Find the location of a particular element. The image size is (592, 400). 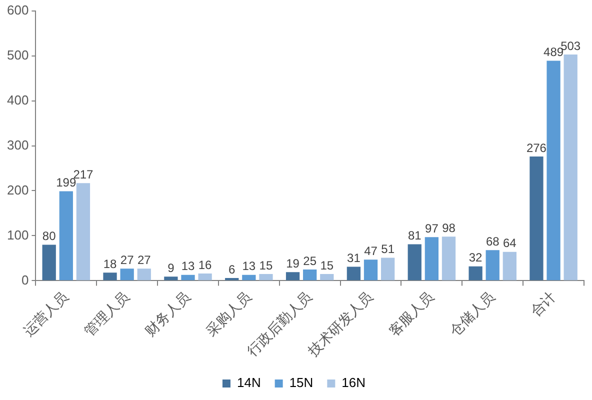

data-label: 19 is located at coordinates (293, 263).